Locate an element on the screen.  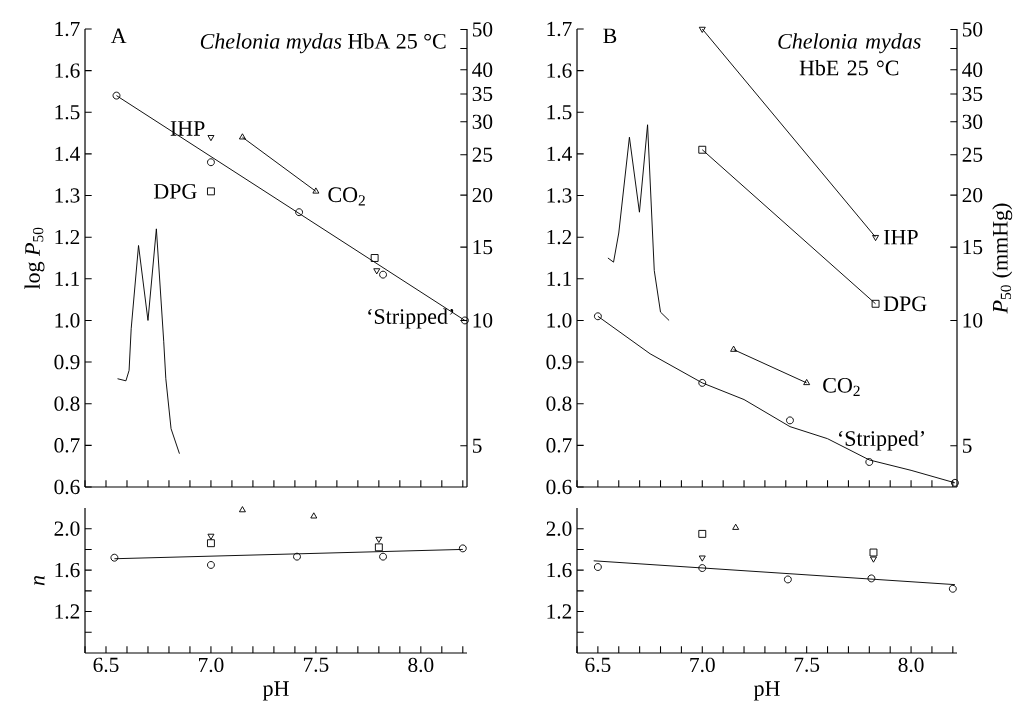
y2-tick-label: 20 is located at coordinates (972, 195).